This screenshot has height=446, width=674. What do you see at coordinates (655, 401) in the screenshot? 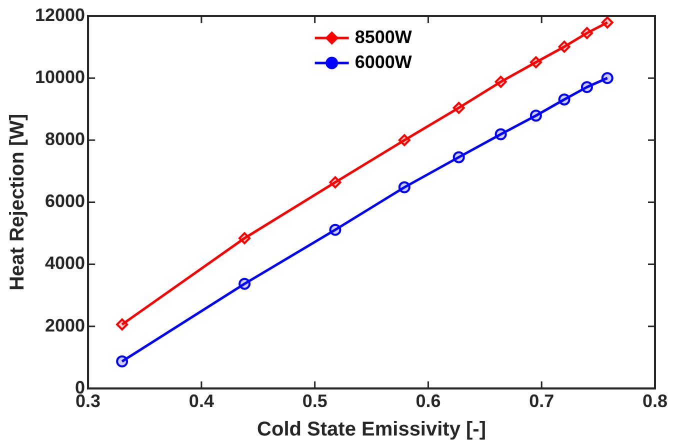
I see `x-tick-label: 0.8` at bounding box center [655, 401].